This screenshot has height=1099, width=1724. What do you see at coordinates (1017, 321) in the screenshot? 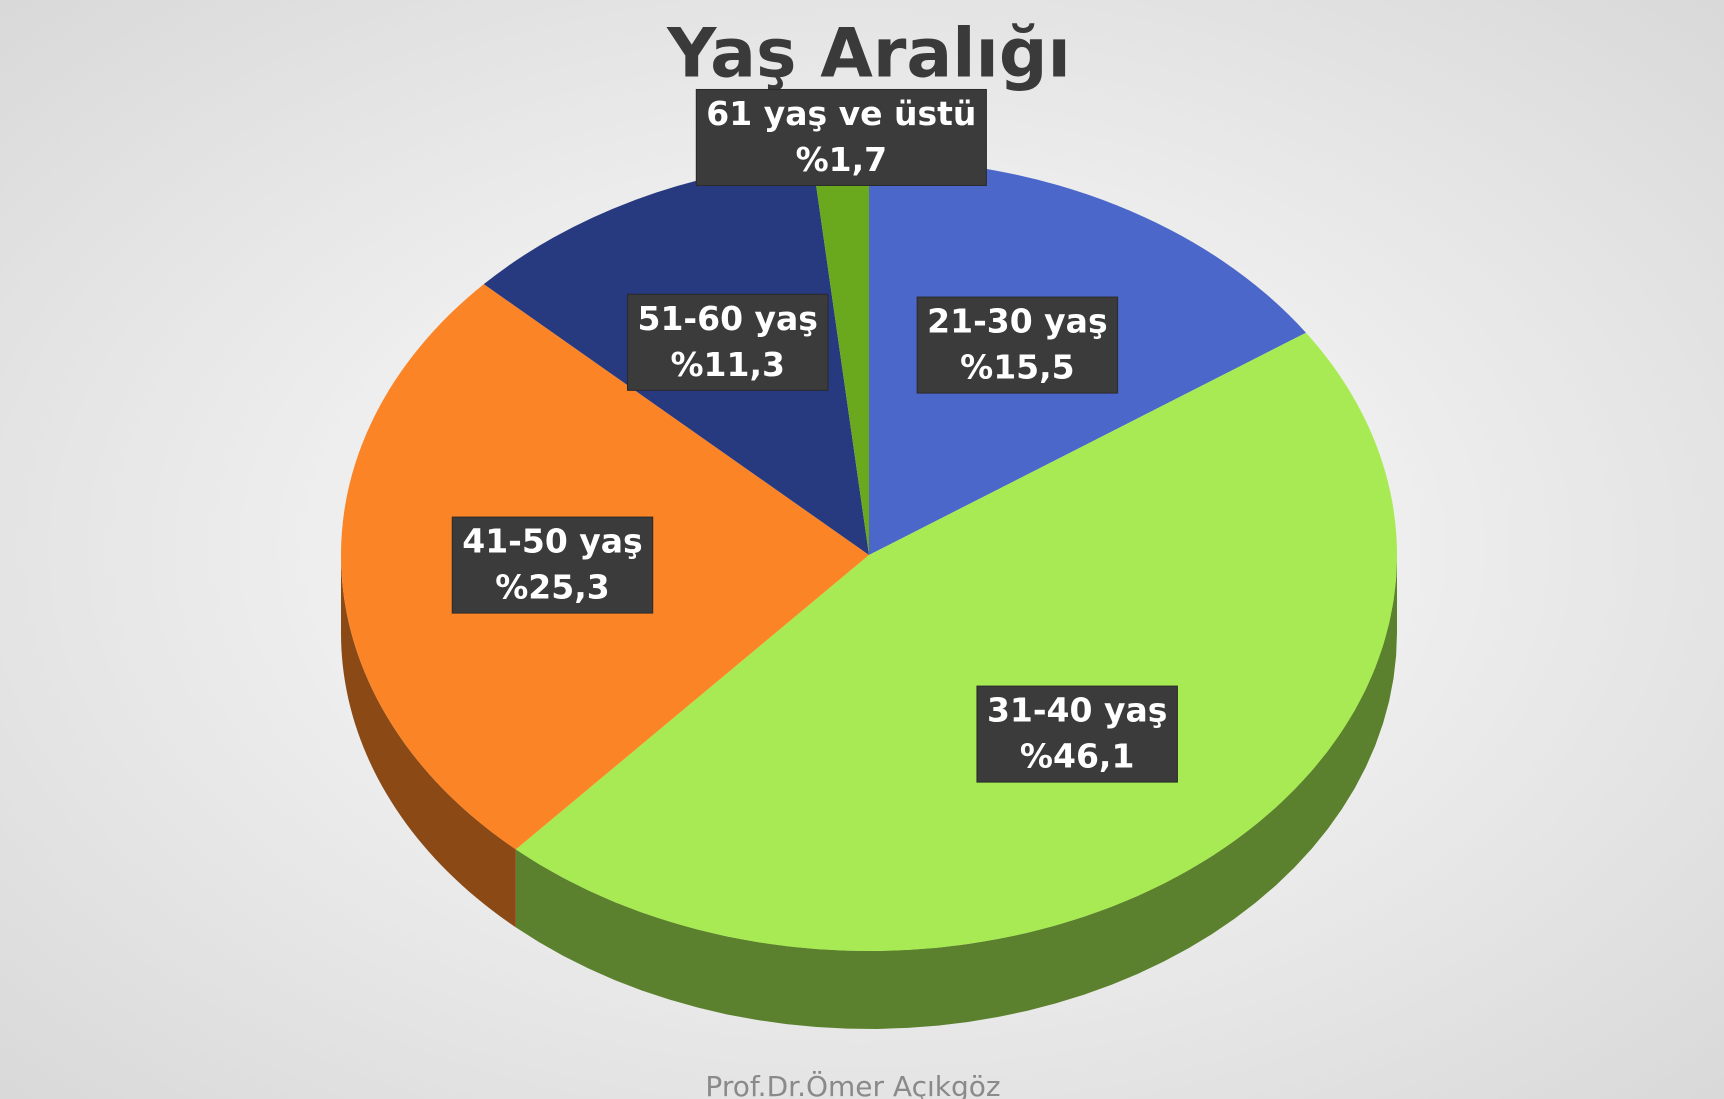
I see `data-label-category: 21-30 yaş` at bounding box center [1017, 321].